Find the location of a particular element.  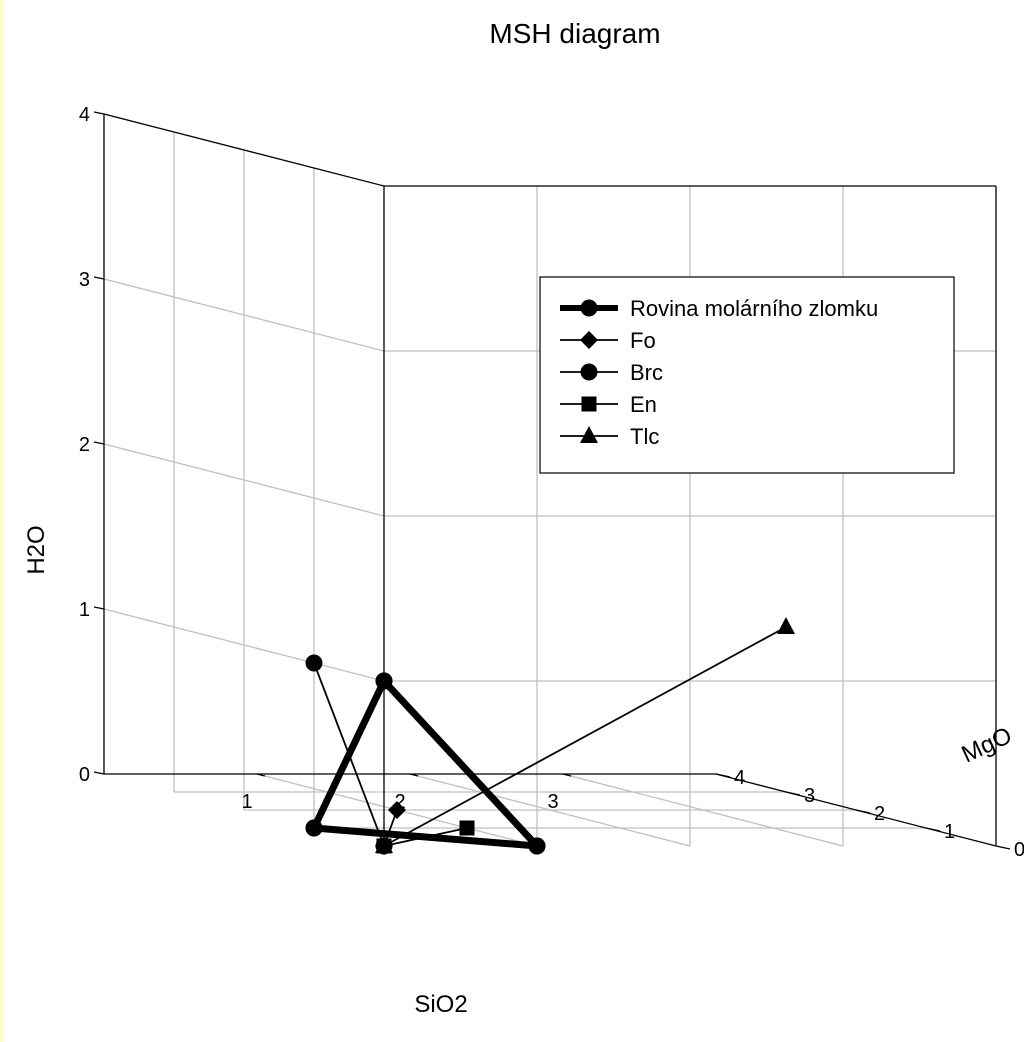

x-tick-label: 3 is located at coordinates (552, 802).